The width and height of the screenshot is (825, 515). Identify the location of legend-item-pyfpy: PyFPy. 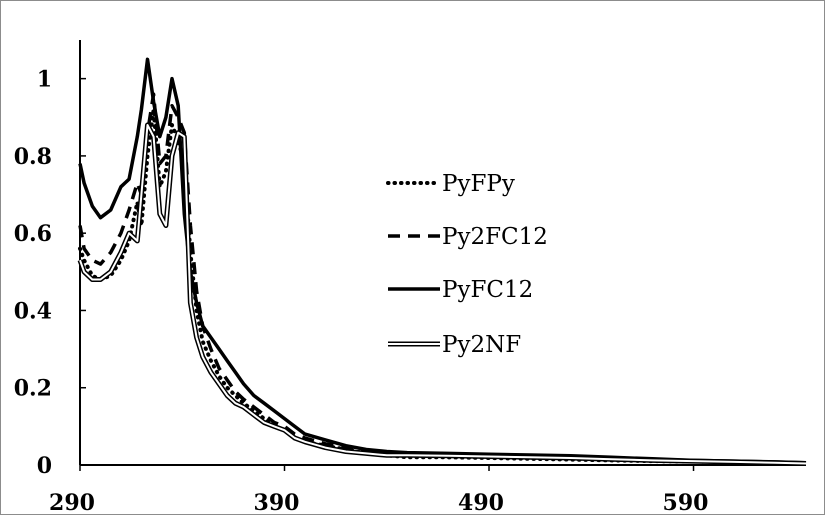
(450, 184).